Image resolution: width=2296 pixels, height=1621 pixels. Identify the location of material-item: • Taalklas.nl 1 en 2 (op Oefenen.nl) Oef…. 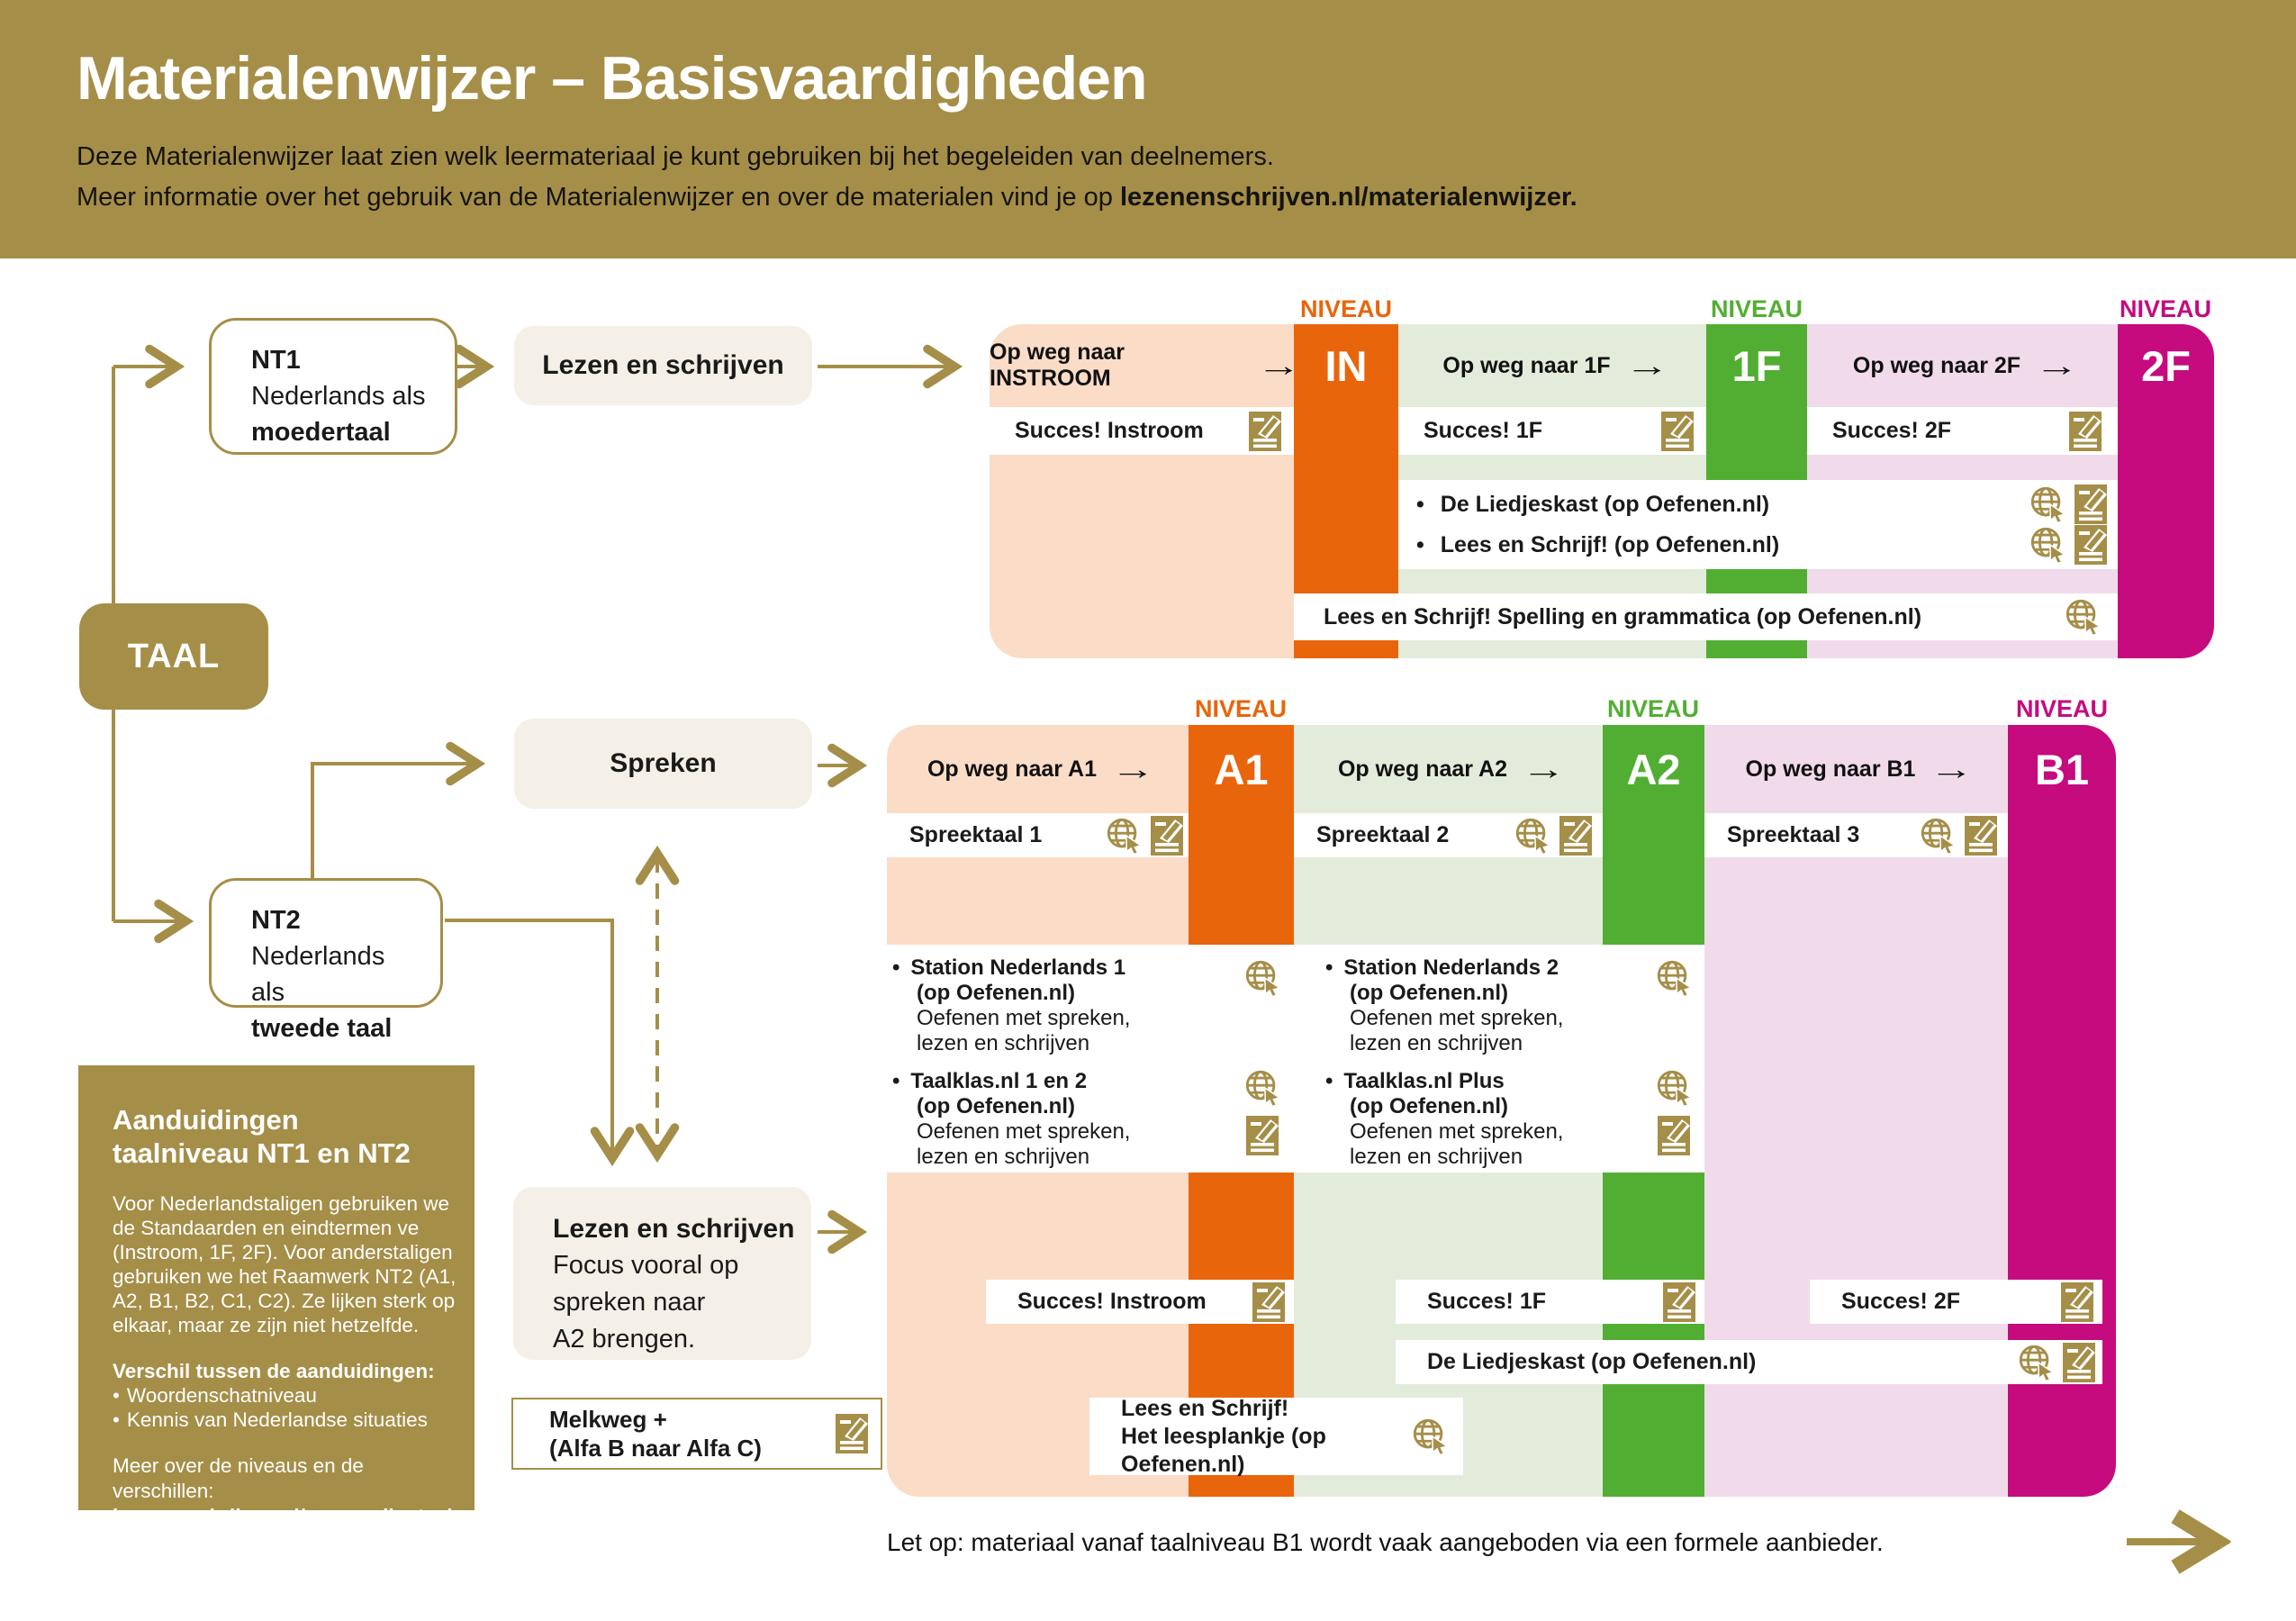
(1040, 1119).